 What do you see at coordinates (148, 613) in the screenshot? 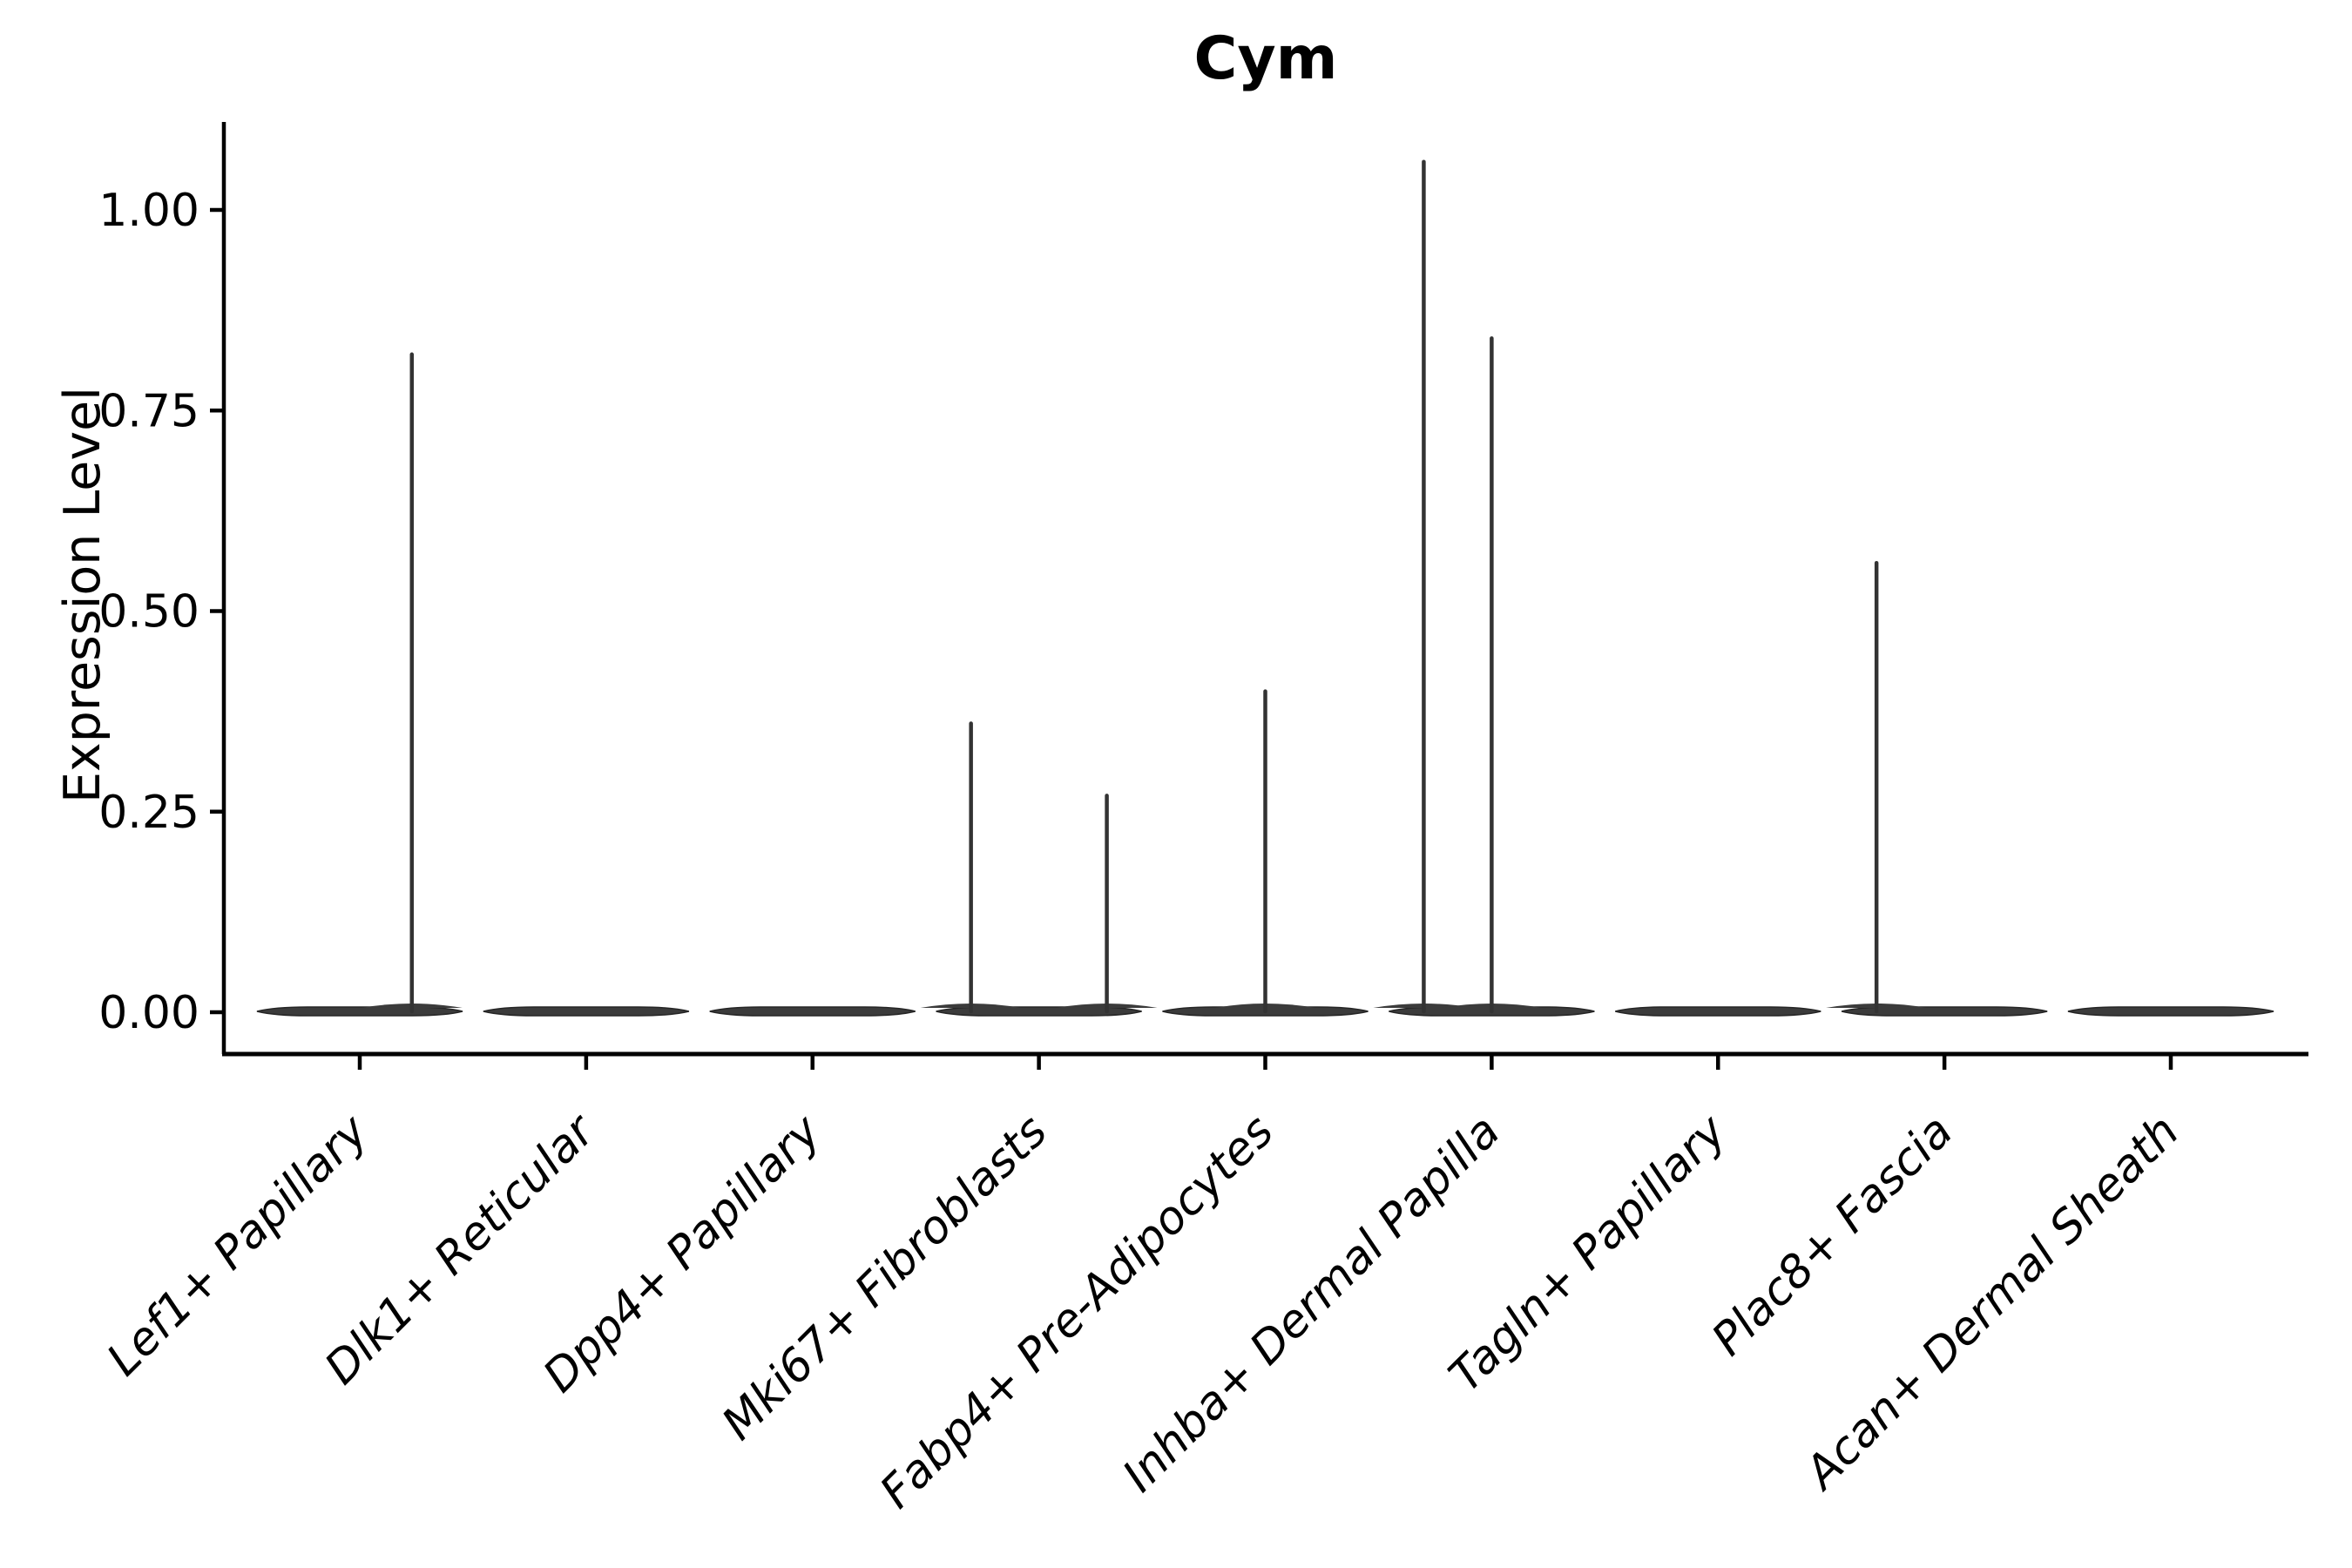
I see `y-tick-label: 0.50` at bounding box center [148, 613].